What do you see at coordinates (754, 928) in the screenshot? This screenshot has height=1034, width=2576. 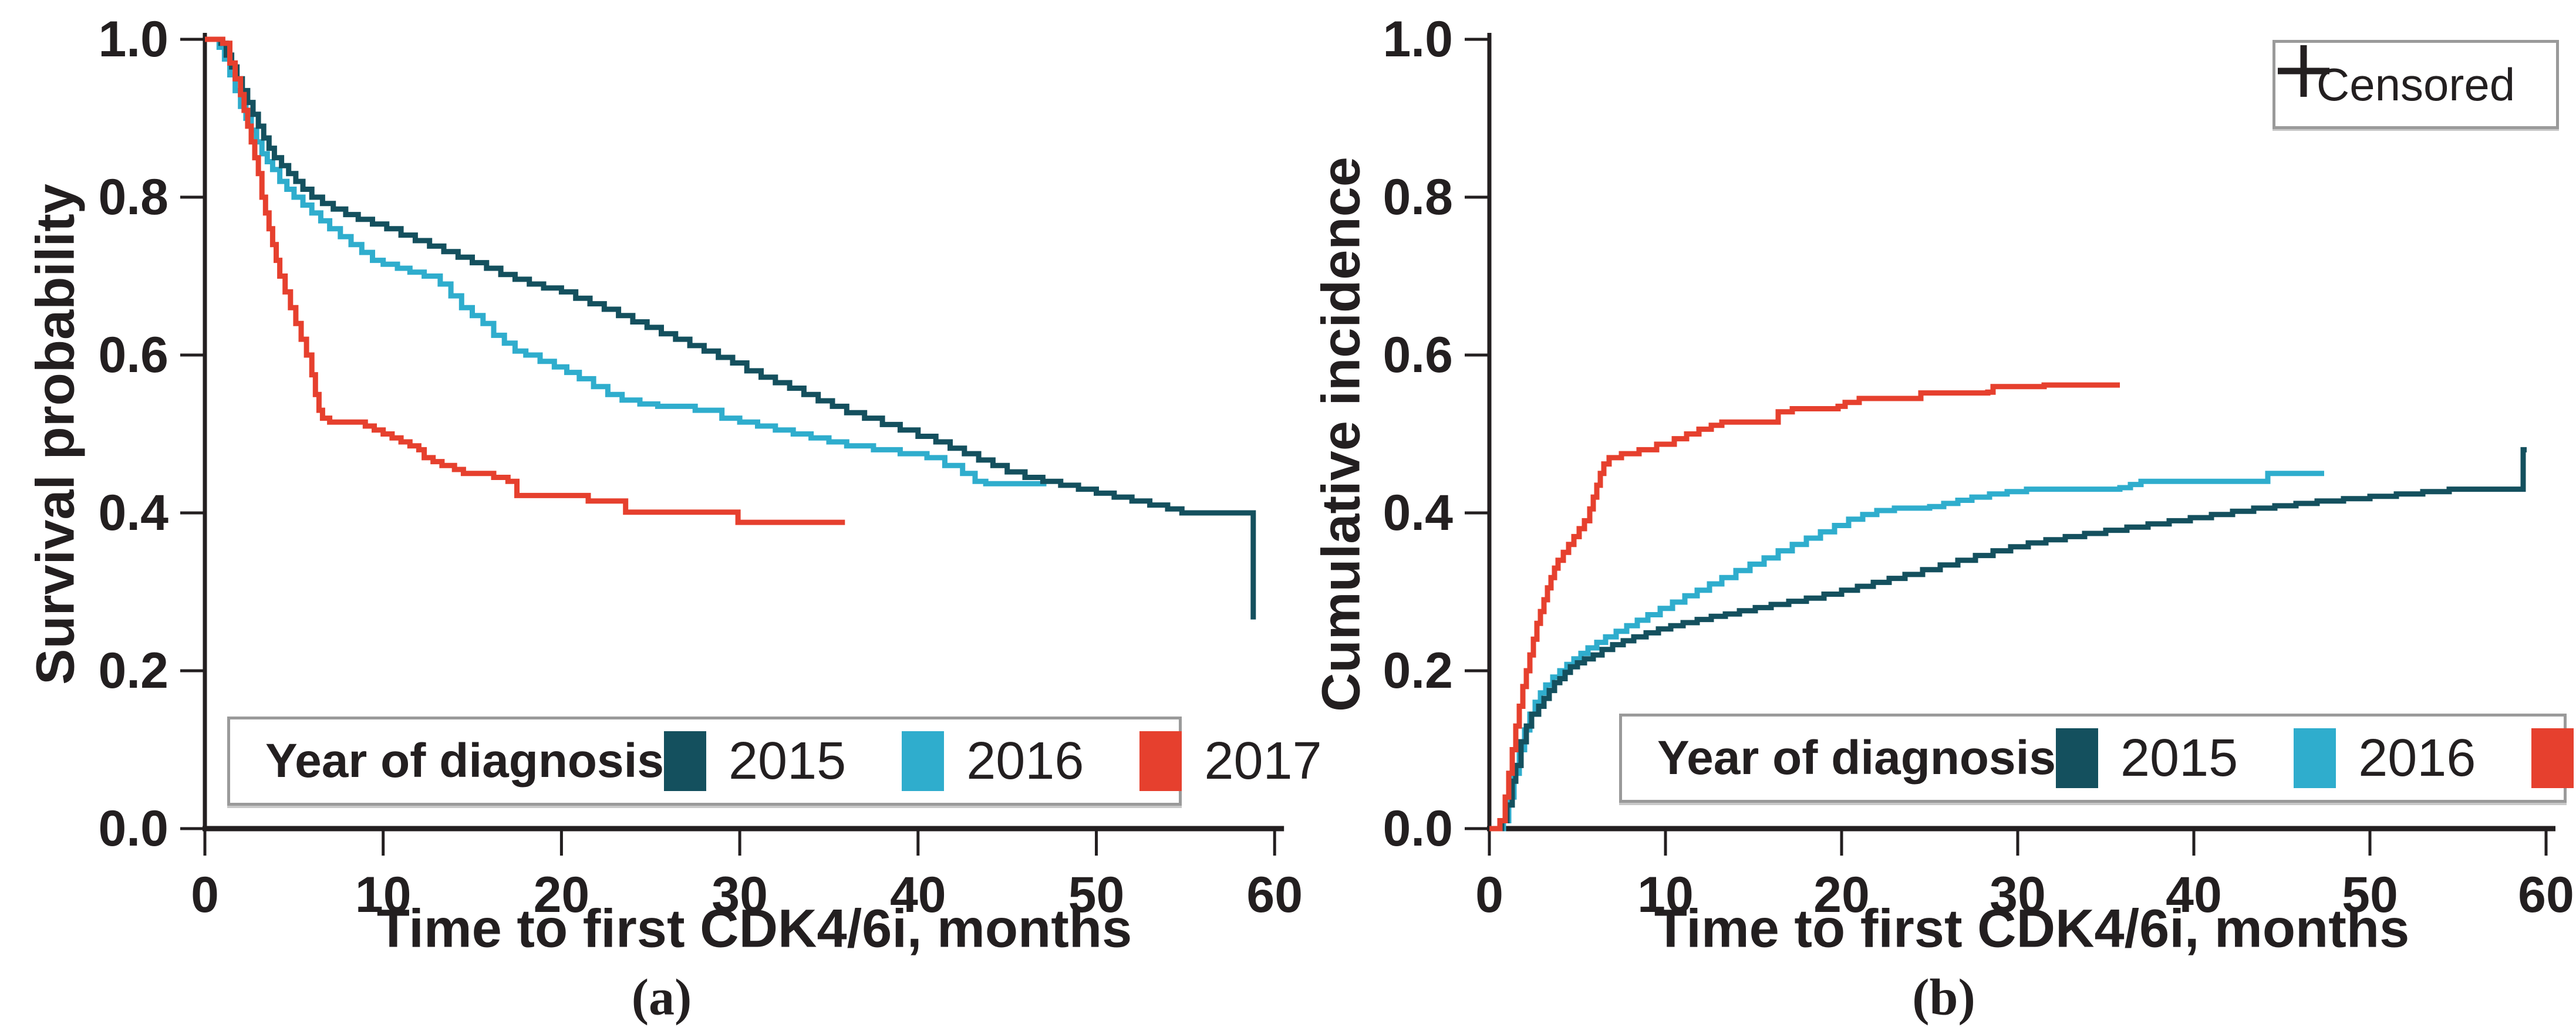 I see `x-axis-title-a: Time to first CDK4/6i, months` at bounding box center [754, 928].